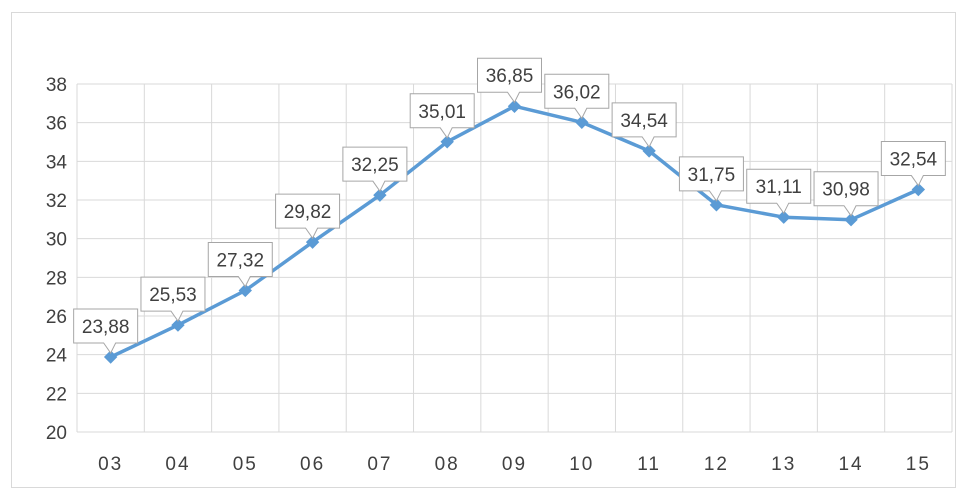 The image size is (967, 495). I want to click on x-tick-label: 08, so click(447, 464).